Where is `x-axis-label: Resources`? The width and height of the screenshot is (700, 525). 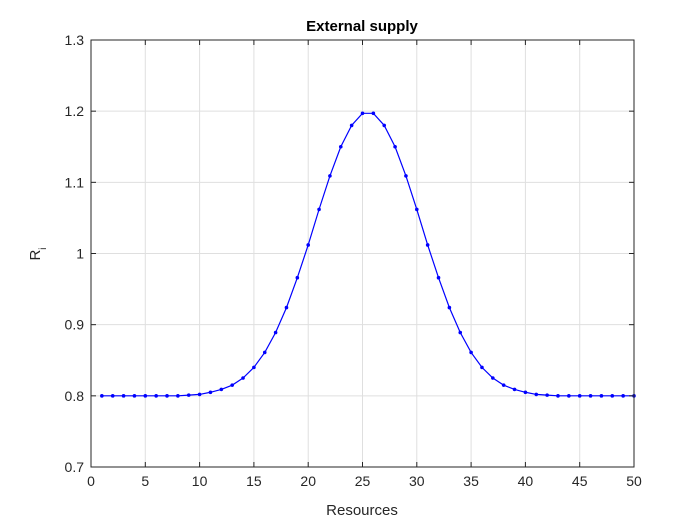 x-axis-label: Resources is located at coordinates (362, 510).